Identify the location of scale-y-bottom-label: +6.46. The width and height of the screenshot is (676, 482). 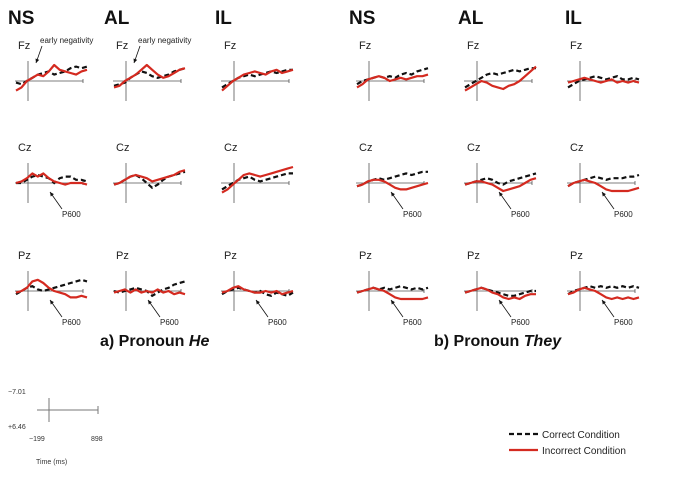
(17, 427).